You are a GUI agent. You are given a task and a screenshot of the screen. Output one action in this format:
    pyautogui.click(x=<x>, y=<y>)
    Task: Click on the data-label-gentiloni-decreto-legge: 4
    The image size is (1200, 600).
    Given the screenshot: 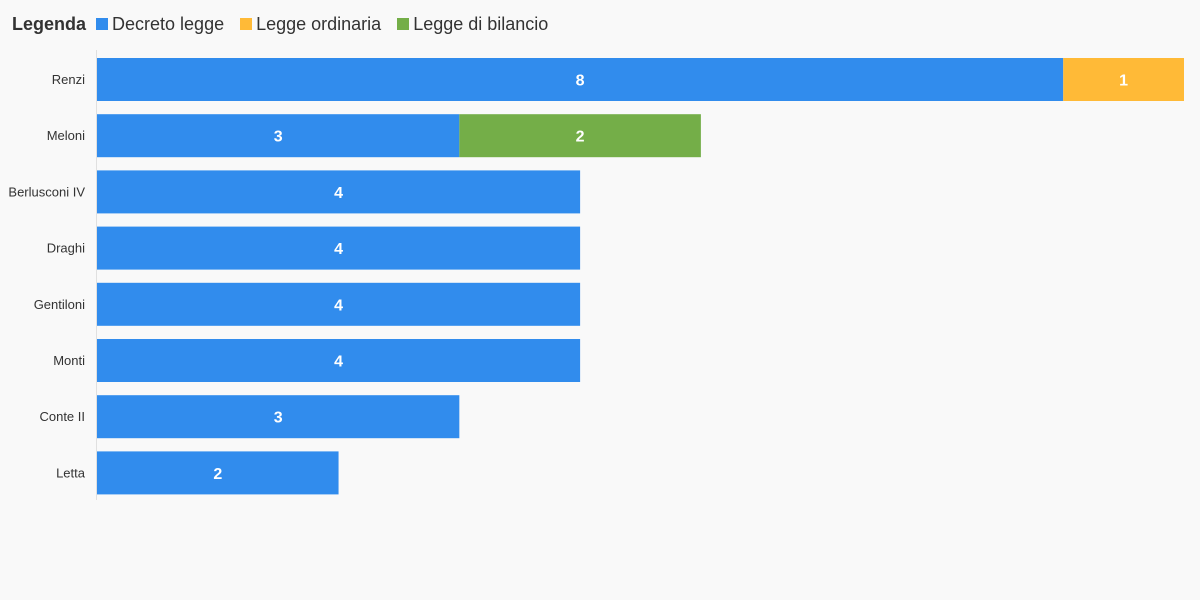 What is the action you would take?
    pyautogui.click(x=338, y=305)
    